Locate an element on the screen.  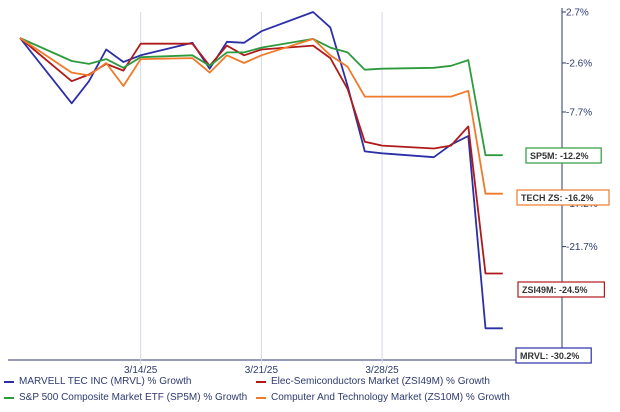
y-tick-label: -7.7% is located at coordinates (579, 112).